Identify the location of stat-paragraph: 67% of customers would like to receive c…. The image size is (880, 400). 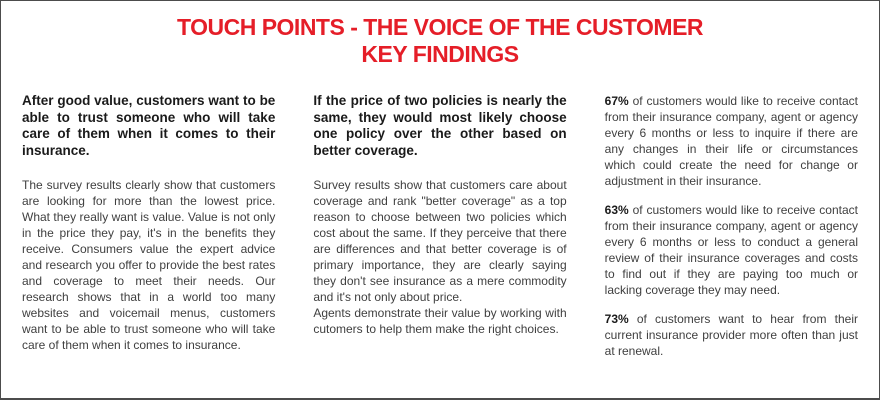
(731, 141).